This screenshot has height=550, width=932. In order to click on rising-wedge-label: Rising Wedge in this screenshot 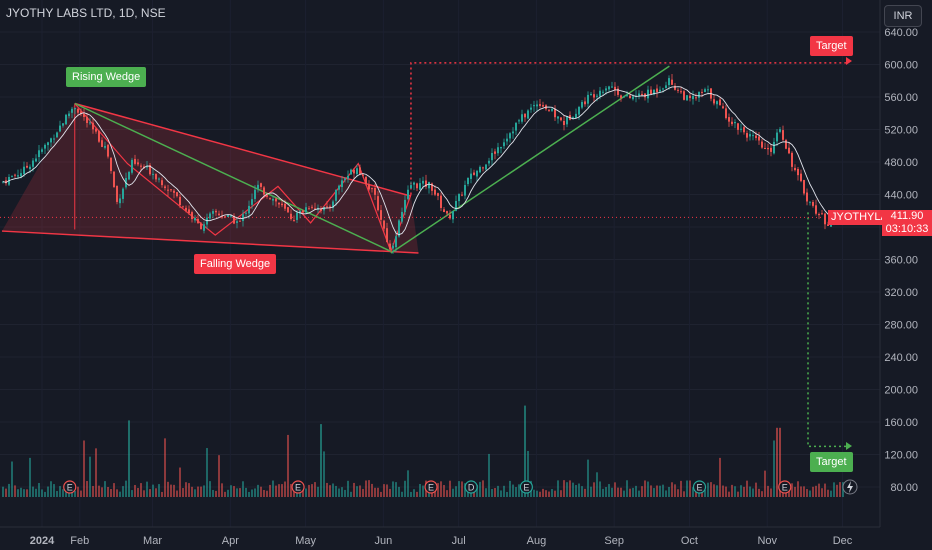, I will do `click(106, 77)`.